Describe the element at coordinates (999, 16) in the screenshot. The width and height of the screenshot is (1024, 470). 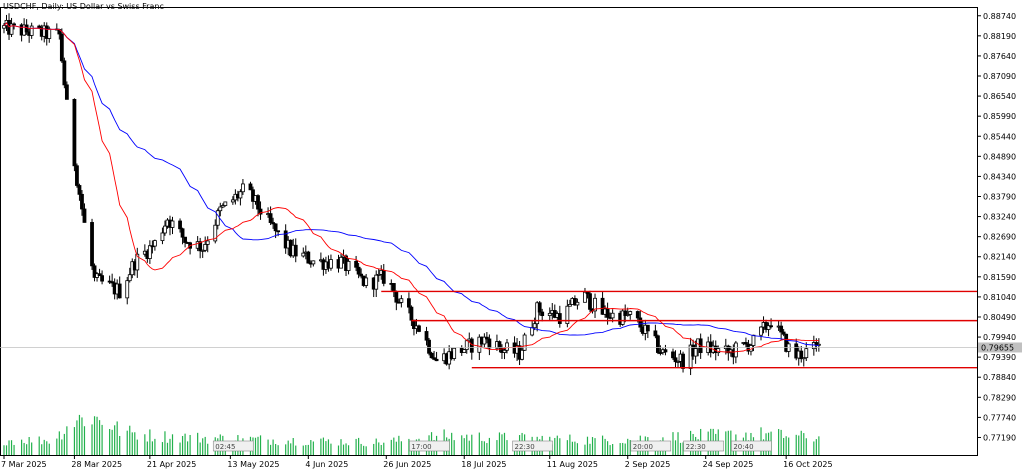
I see `price-tick-label: 0.88740` at that location.